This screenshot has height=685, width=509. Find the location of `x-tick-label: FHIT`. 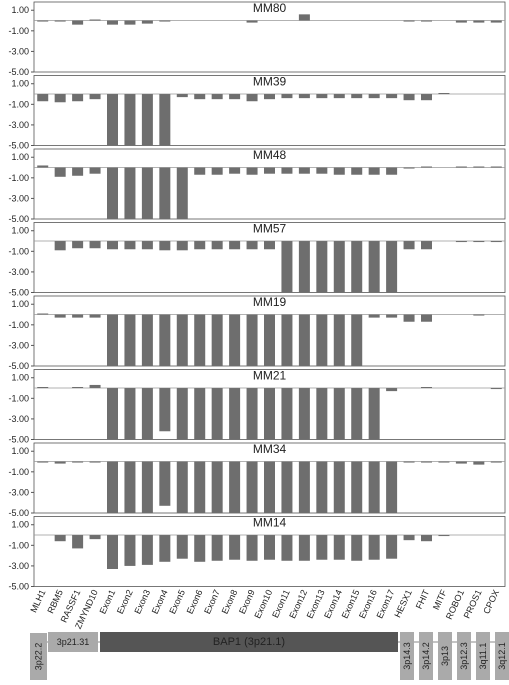

x-tick-label: FHIT is located at coordinates (423, 599).